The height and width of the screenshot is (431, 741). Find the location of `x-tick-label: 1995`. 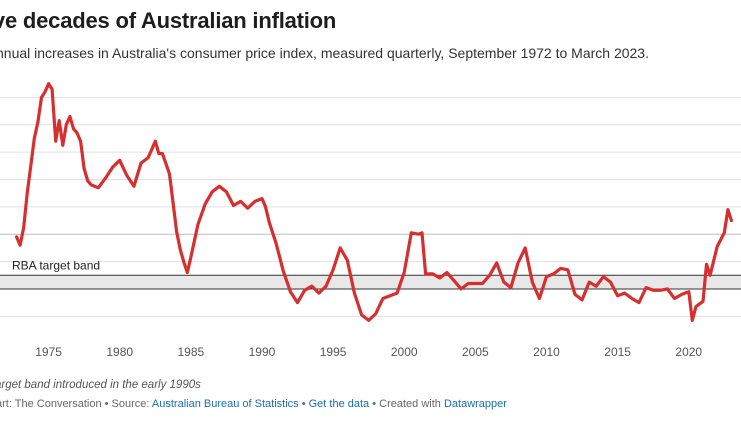

x-tick-label: 1995 is located at coordinates (333, 352).